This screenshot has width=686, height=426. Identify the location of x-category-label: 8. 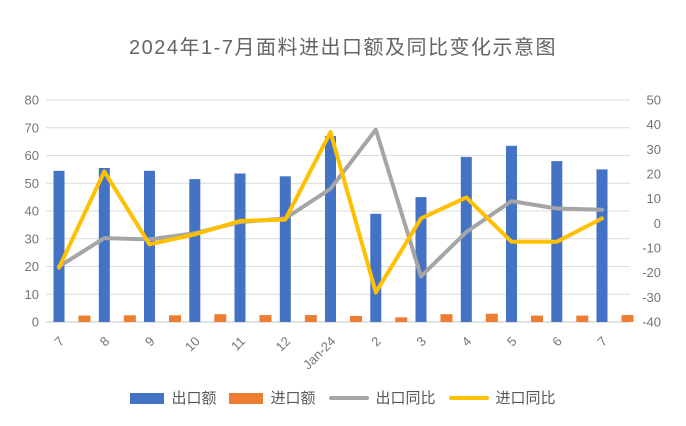
(105, 342).